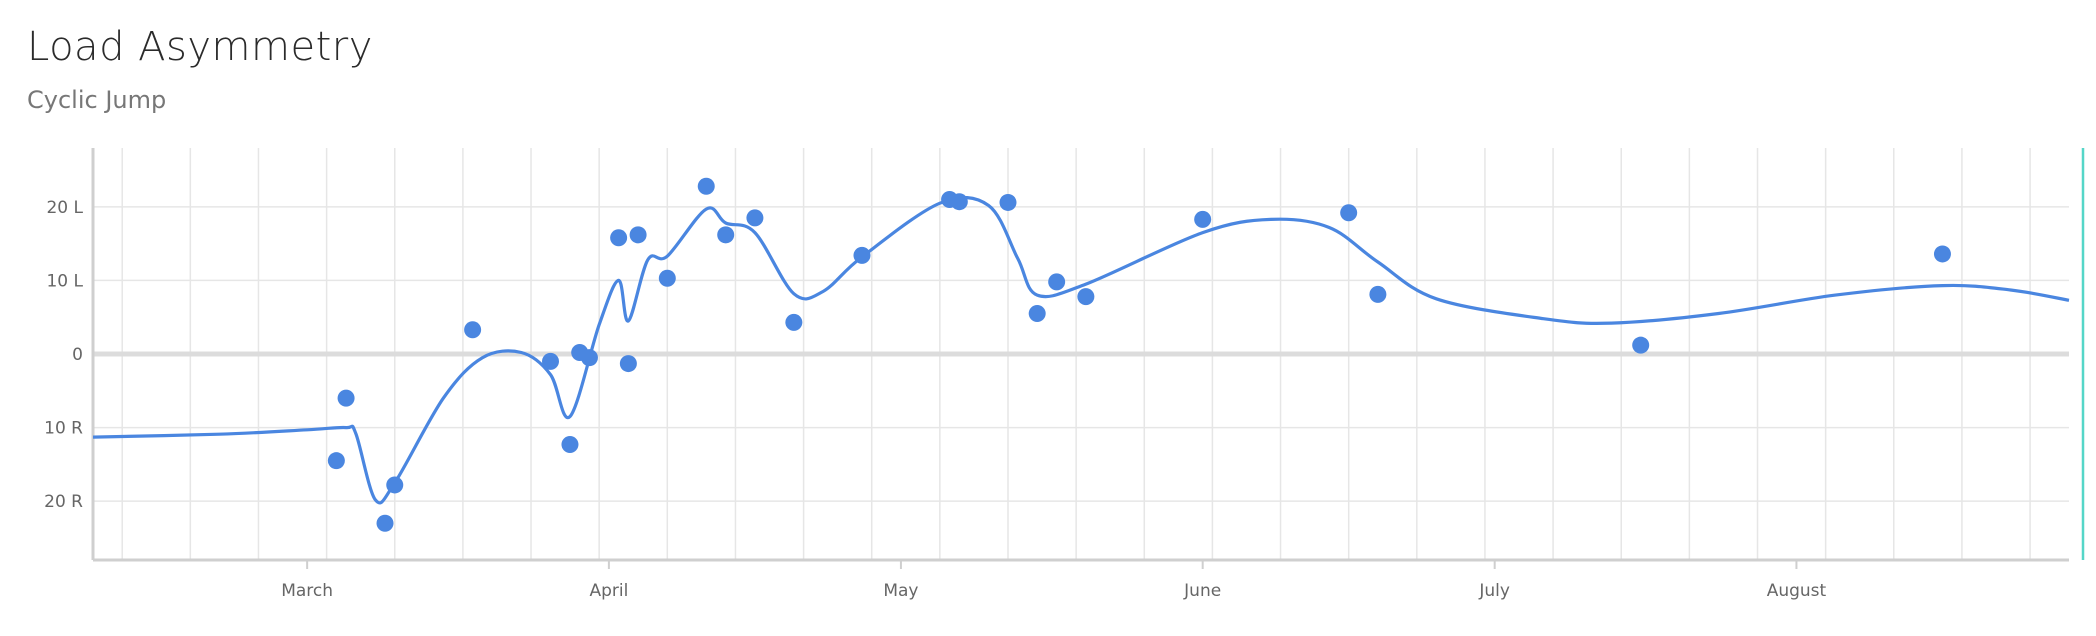 This screenshot has height=636, width=2096. What do you see at coordinates (64, 208) in the screenshot?
I see `y-tick-label: 20 L` at bounding box center [64, 208].